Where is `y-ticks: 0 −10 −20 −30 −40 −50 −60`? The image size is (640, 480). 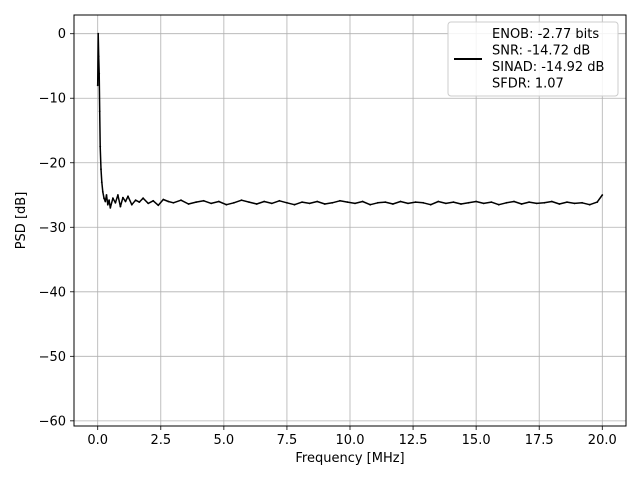
y-ticks: 0 −10 −20 −30 −40 −50 −60 is located at coordinates (56, 228).